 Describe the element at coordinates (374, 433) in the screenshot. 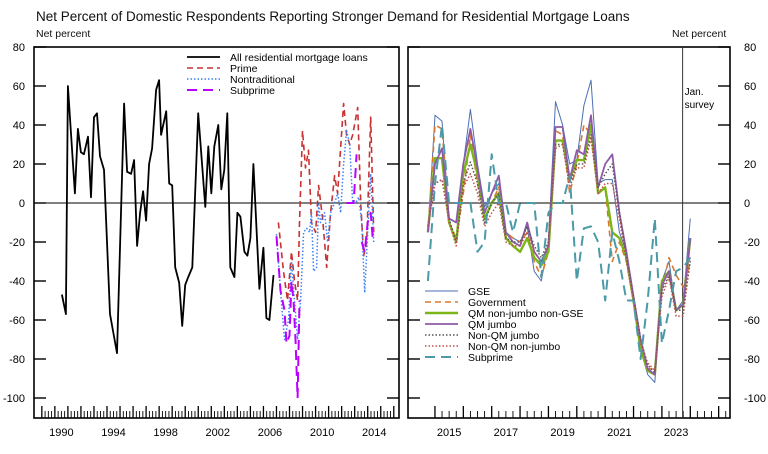

I see `x-tick-label: 2014` at that location.